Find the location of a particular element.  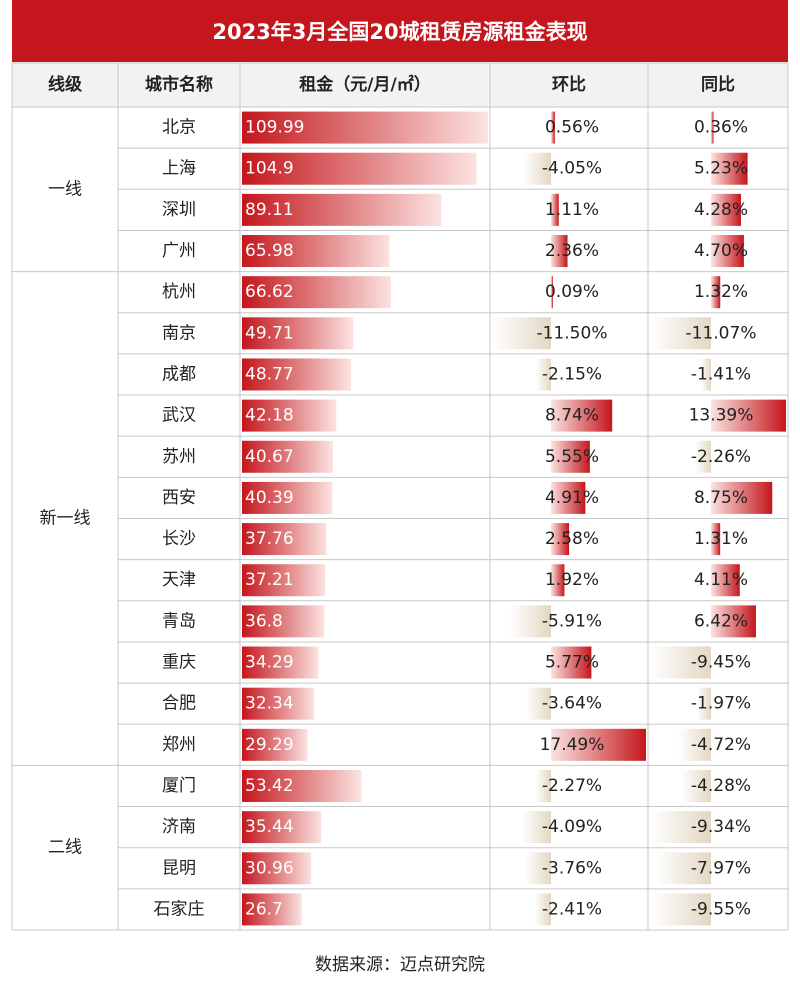

city-name: 苏州 is located at coordinates (179, 457).